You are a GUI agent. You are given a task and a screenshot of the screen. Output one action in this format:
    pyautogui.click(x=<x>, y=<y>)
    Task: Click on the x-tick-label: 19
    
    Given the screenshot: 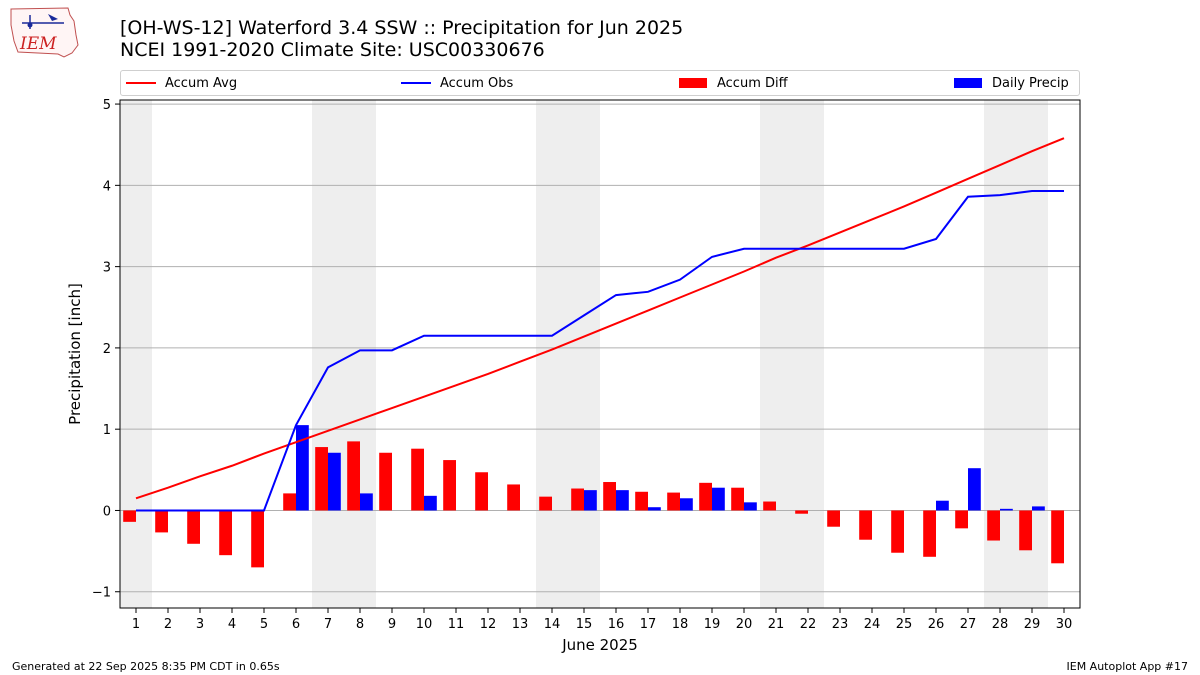 What is the action you would take?
    pyautogui.click(x=712, y=624)
    